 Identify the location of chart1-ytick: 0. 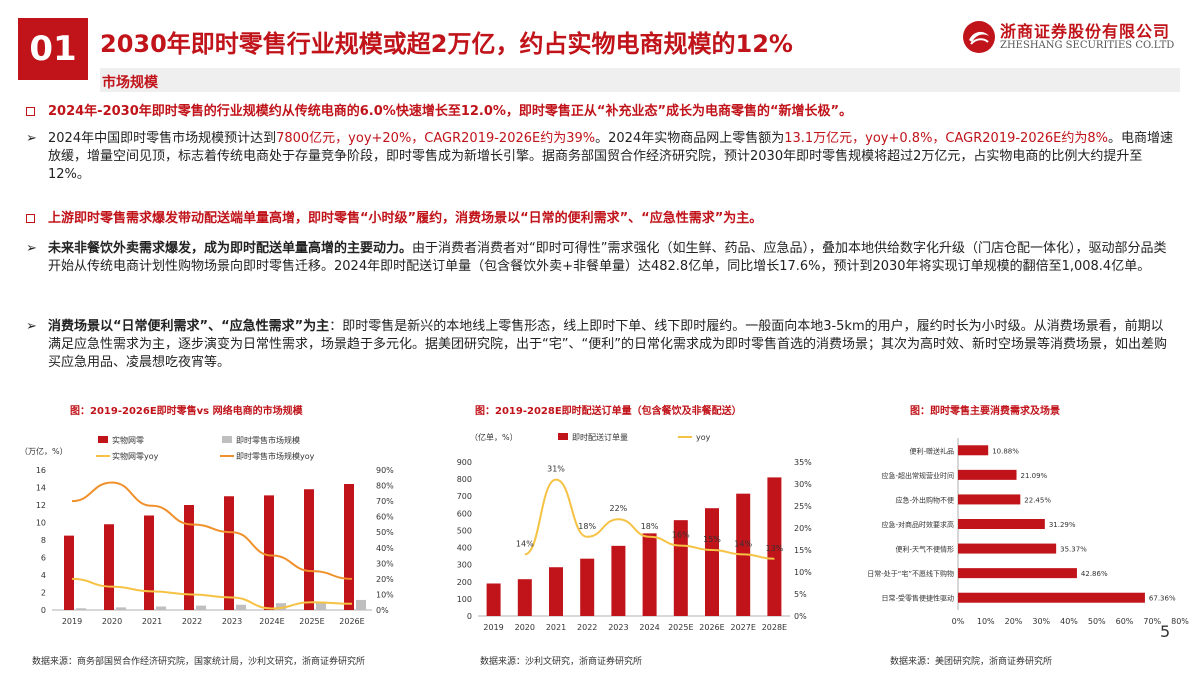
(43, 610).